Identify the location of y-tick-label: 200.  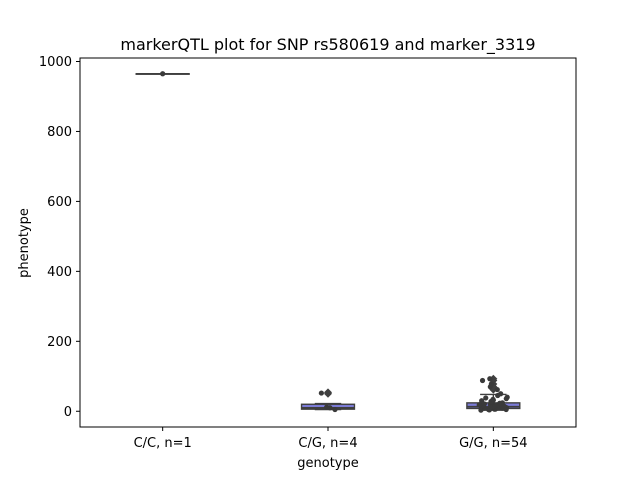
(59, 342).